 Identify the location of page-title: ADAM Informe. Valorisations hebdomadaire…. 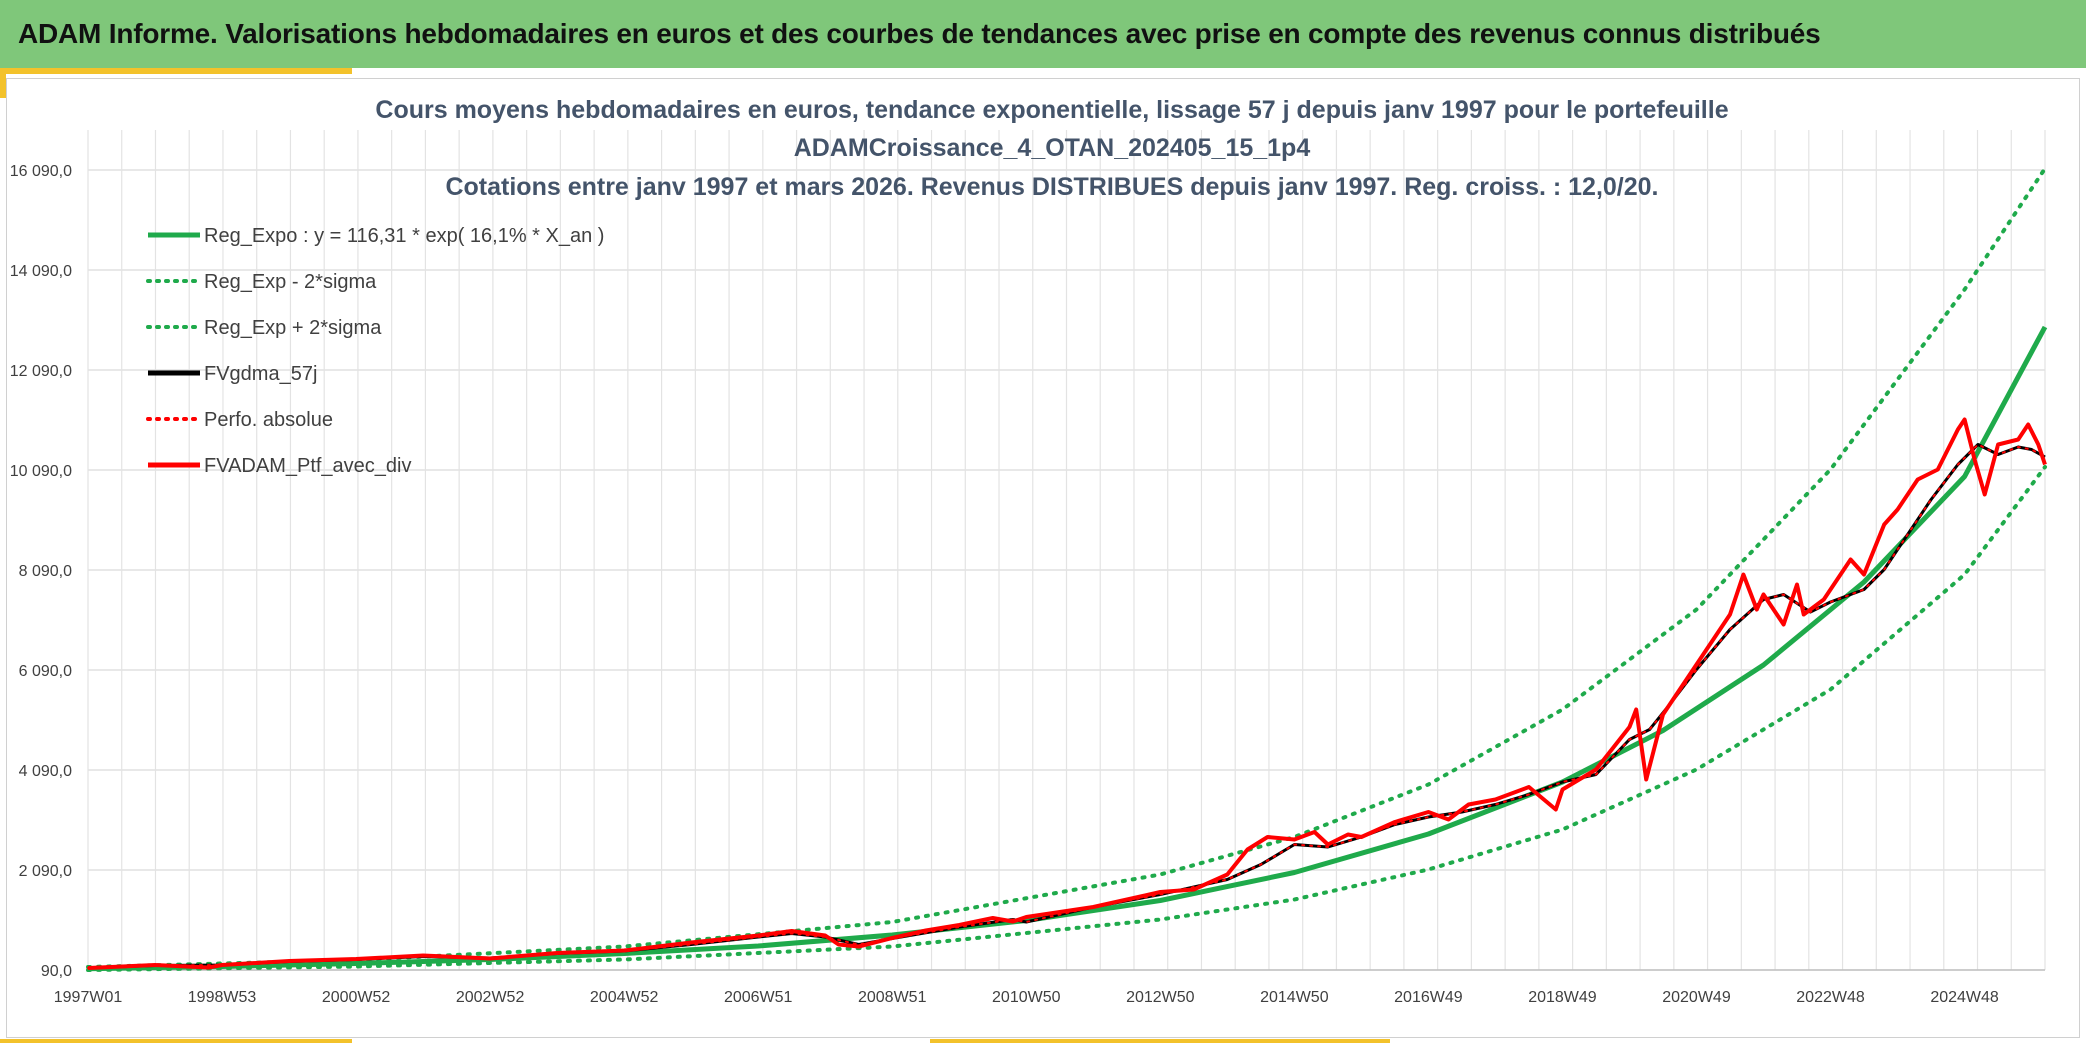
(919, 33).